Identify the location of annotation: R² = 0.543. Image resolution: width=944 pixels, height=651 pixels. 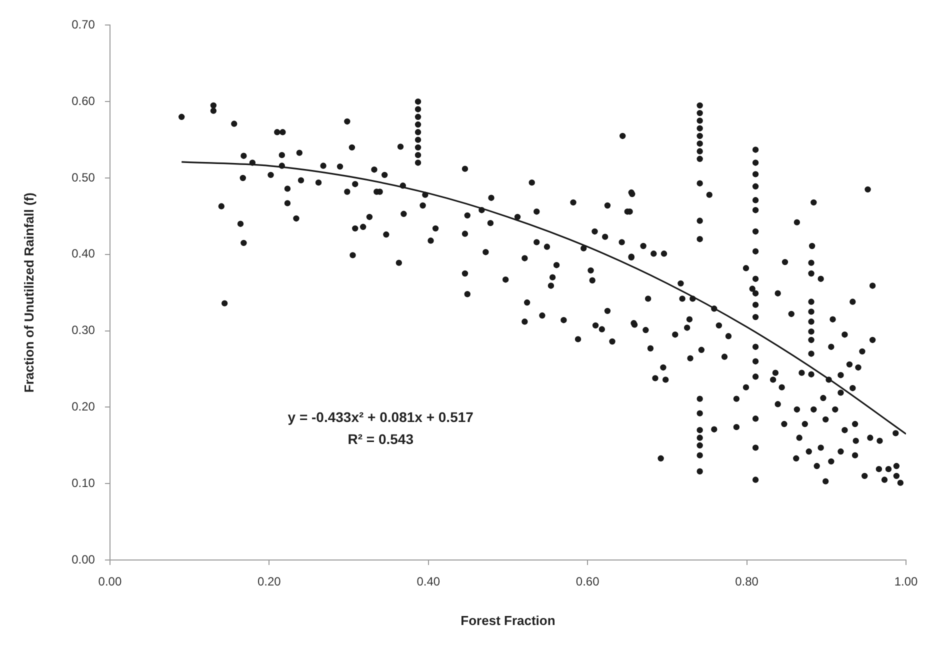
(381, 439).